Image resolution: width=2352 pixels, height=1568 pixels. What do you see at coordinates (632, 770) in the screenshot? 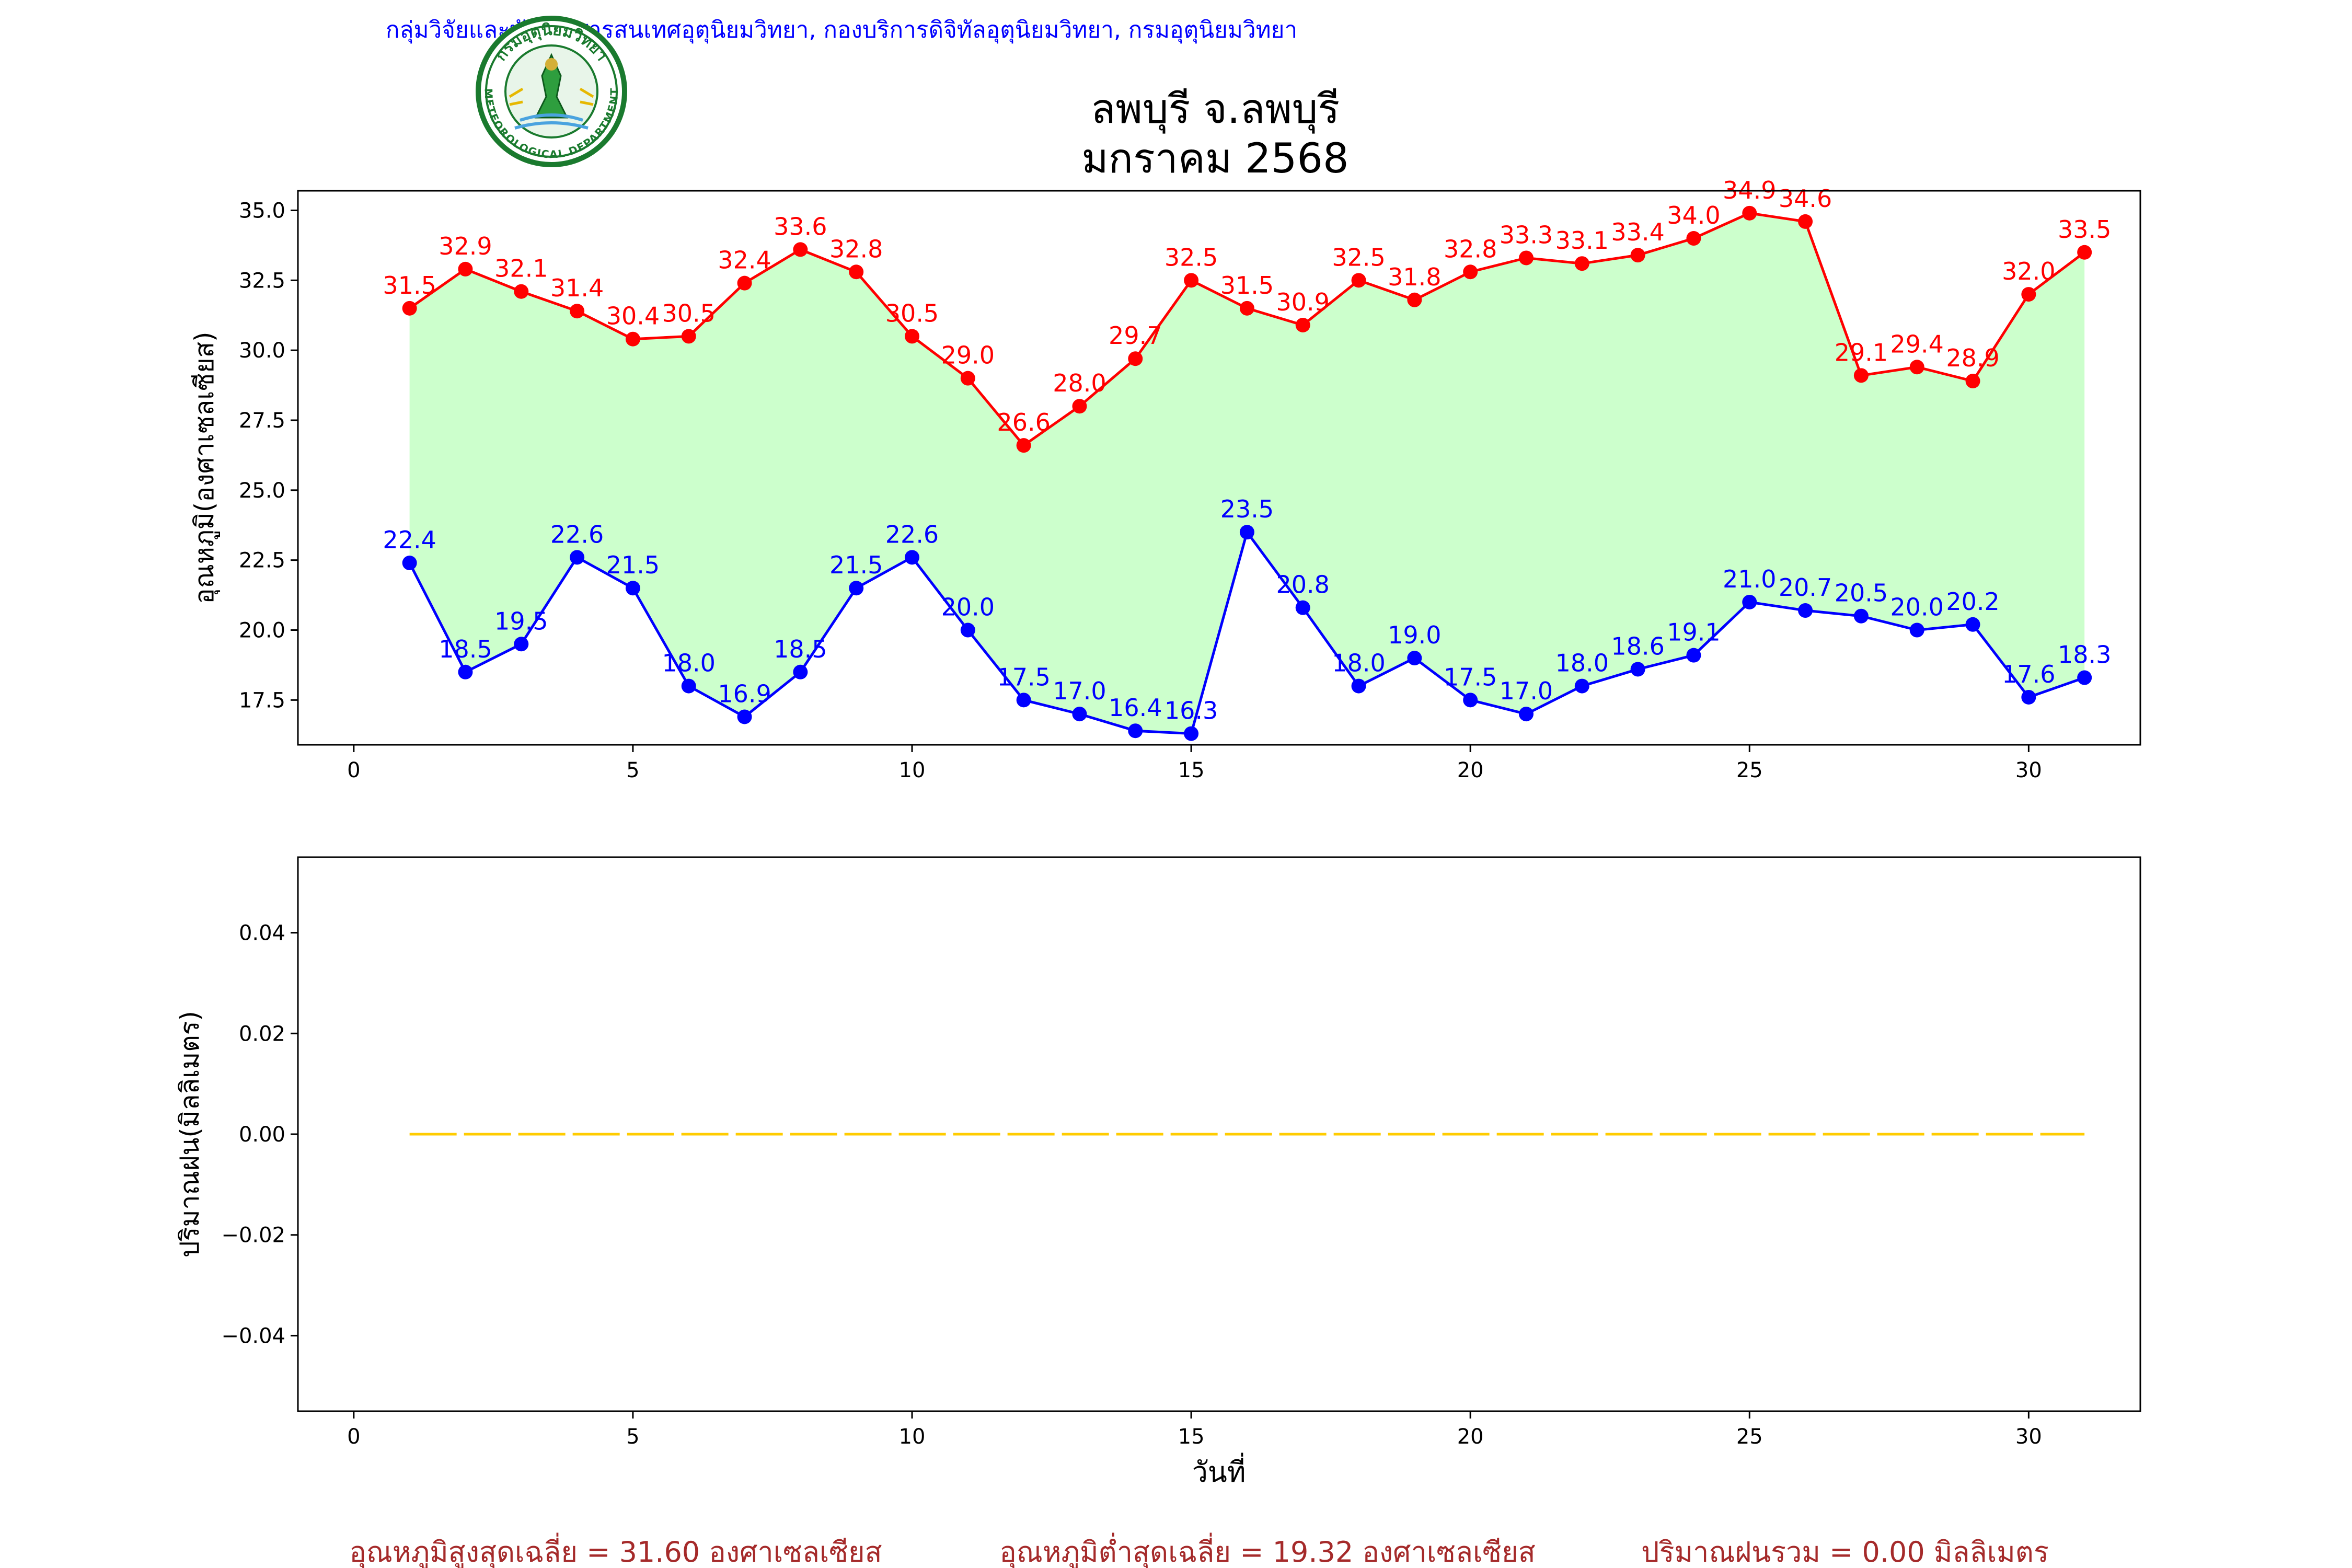
I see `temperature-x-tick-label: 5` at bounding box center [632, 770].